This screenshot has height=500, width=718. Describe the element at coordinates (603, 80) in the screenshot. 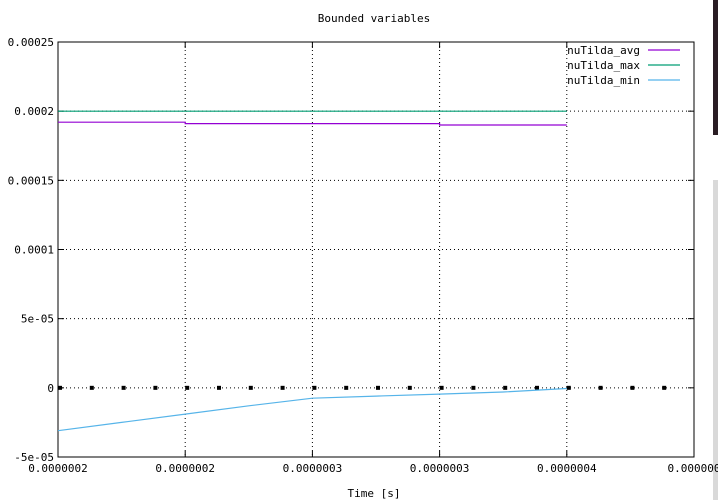

I see `legend-label: nuTilda_min` at that location.